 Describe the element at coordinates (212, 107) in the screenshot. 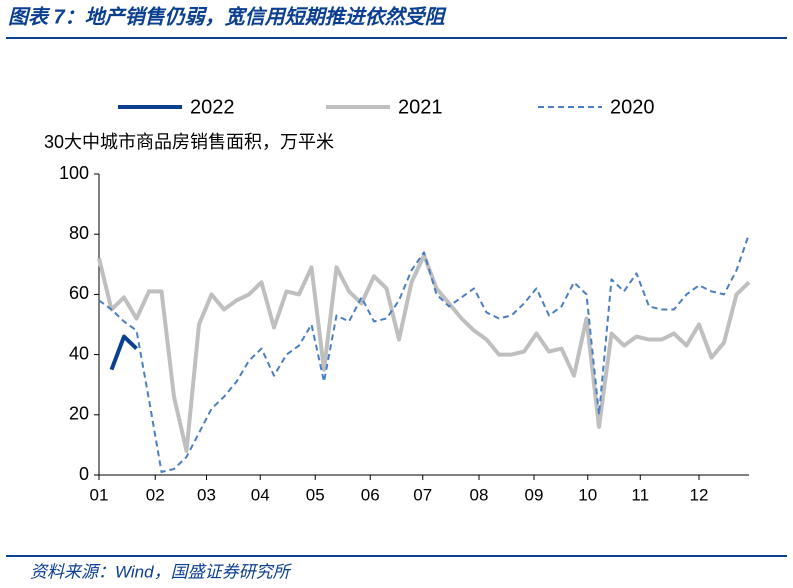

I see `legend-label: 2022` at that location.